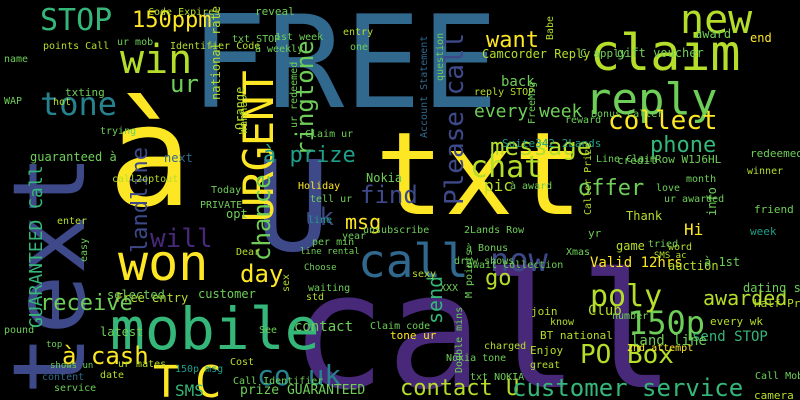 The width and height of the screenshot is (800, 400). What do you see at coordinates (76, 46) in the screenshot?
I see `word-points-call-79: points Call` at bounding box center [76, 46].